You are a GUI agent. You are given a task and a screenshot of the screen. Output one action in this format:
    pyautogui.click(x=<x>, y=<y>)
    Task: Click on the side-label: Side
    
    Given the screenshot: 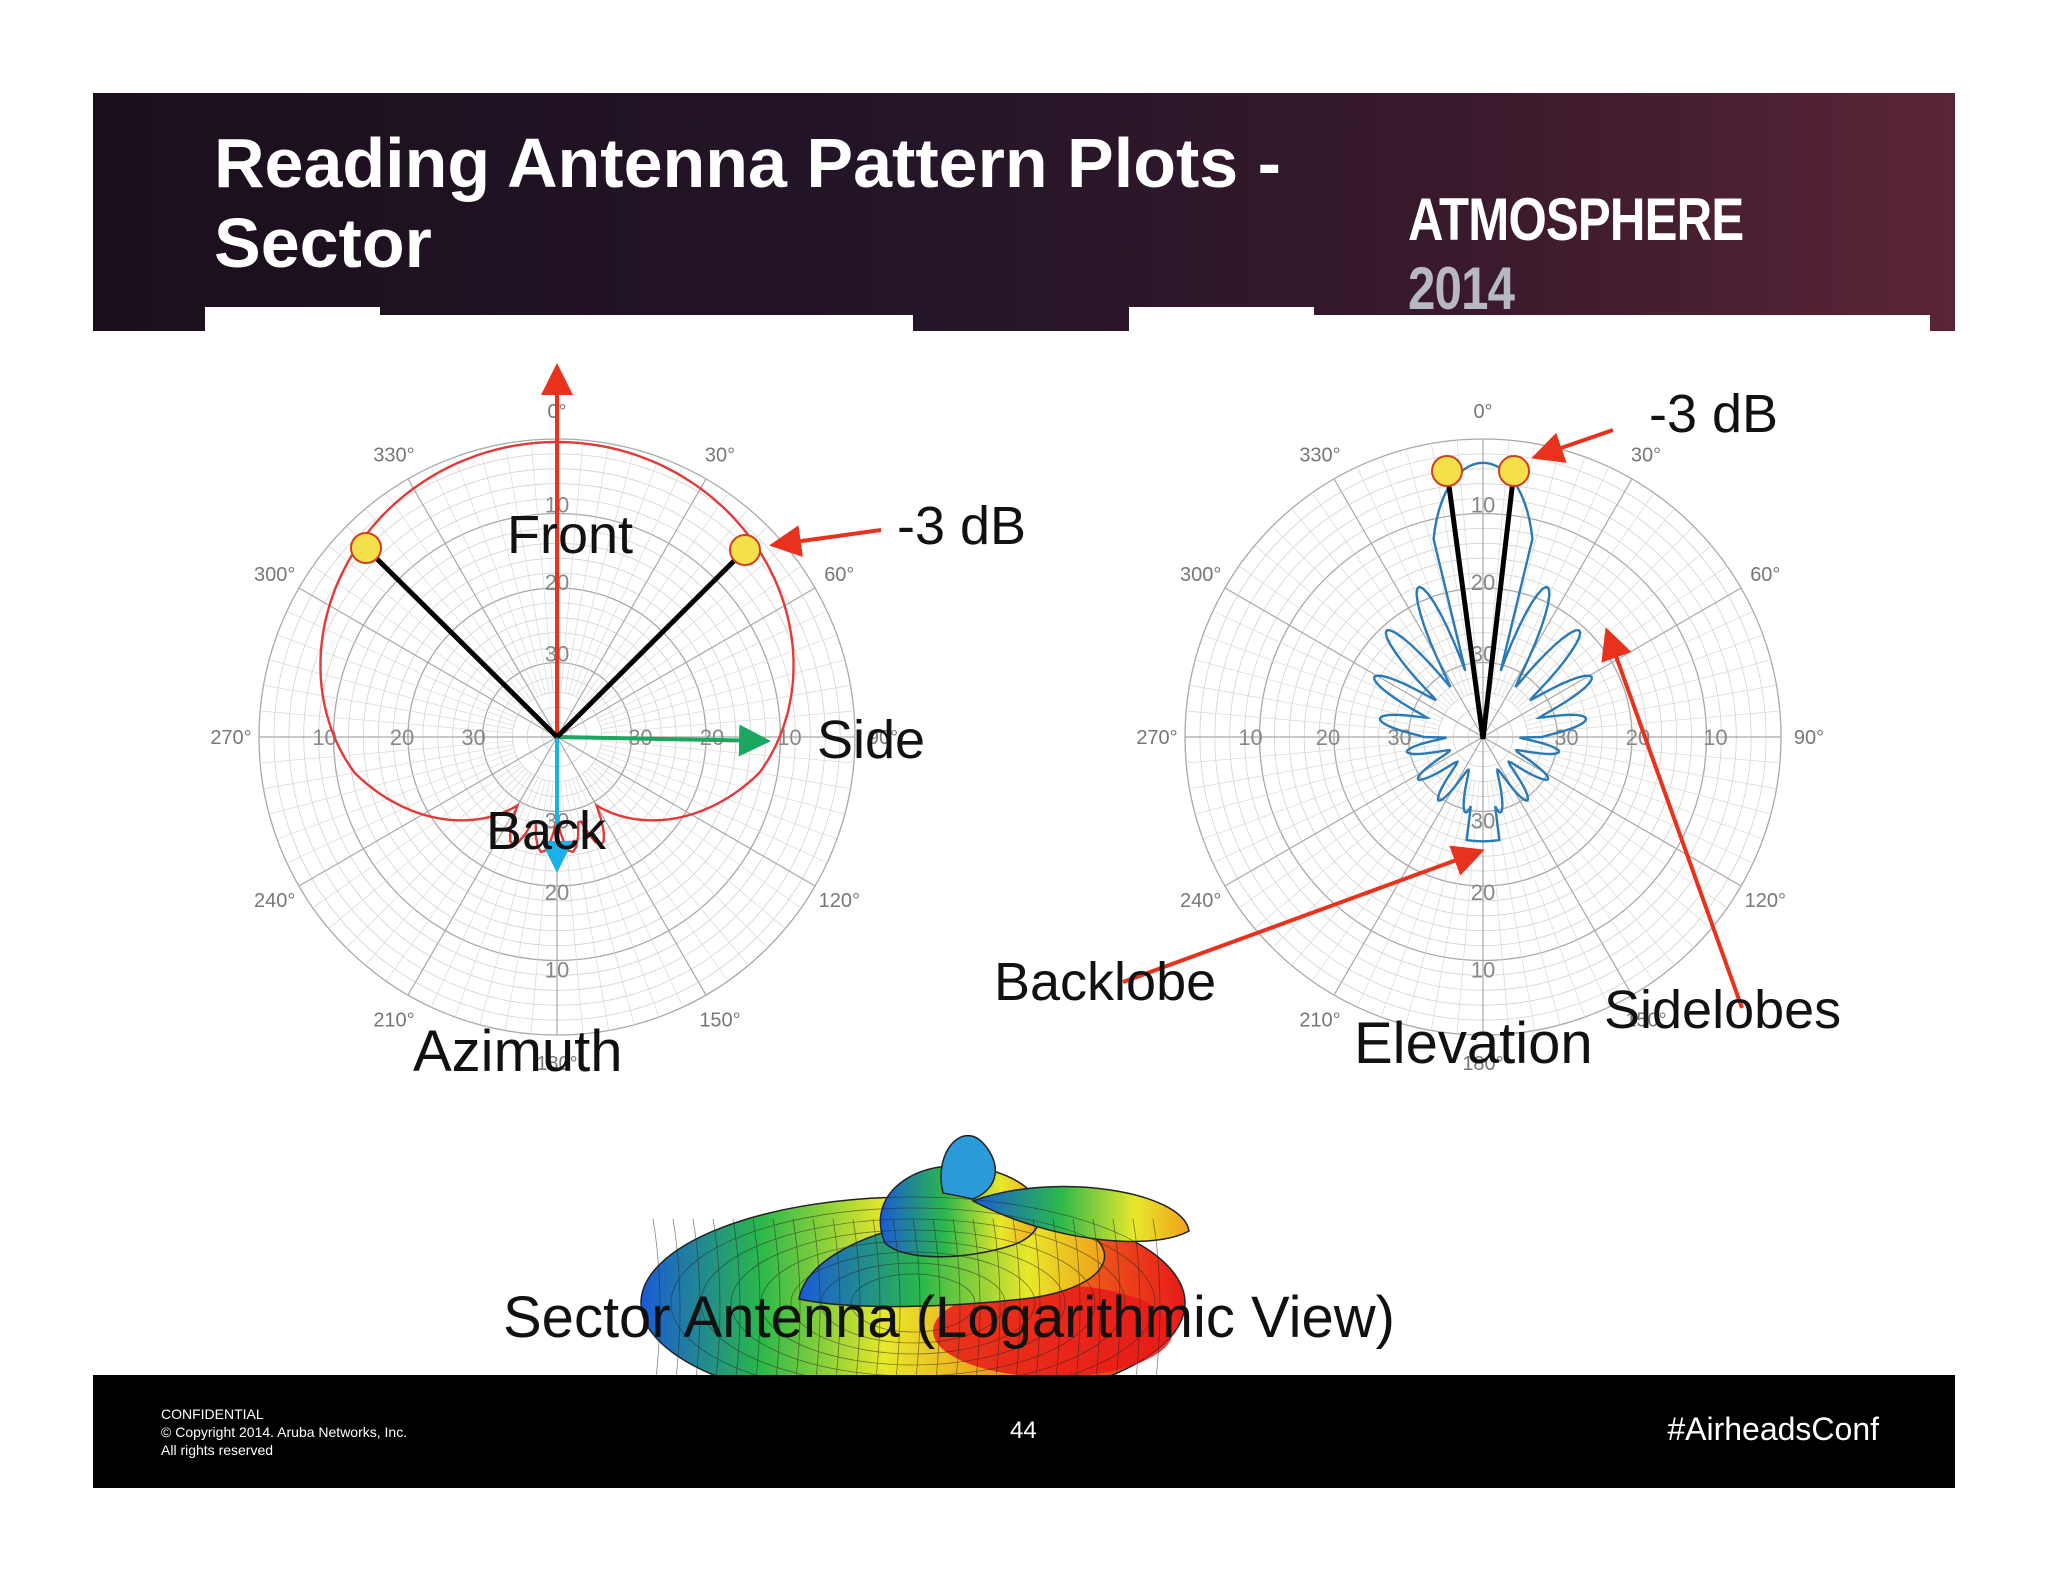 What is the action you would take?
    pyautogui.click(x=871, y=740)
    